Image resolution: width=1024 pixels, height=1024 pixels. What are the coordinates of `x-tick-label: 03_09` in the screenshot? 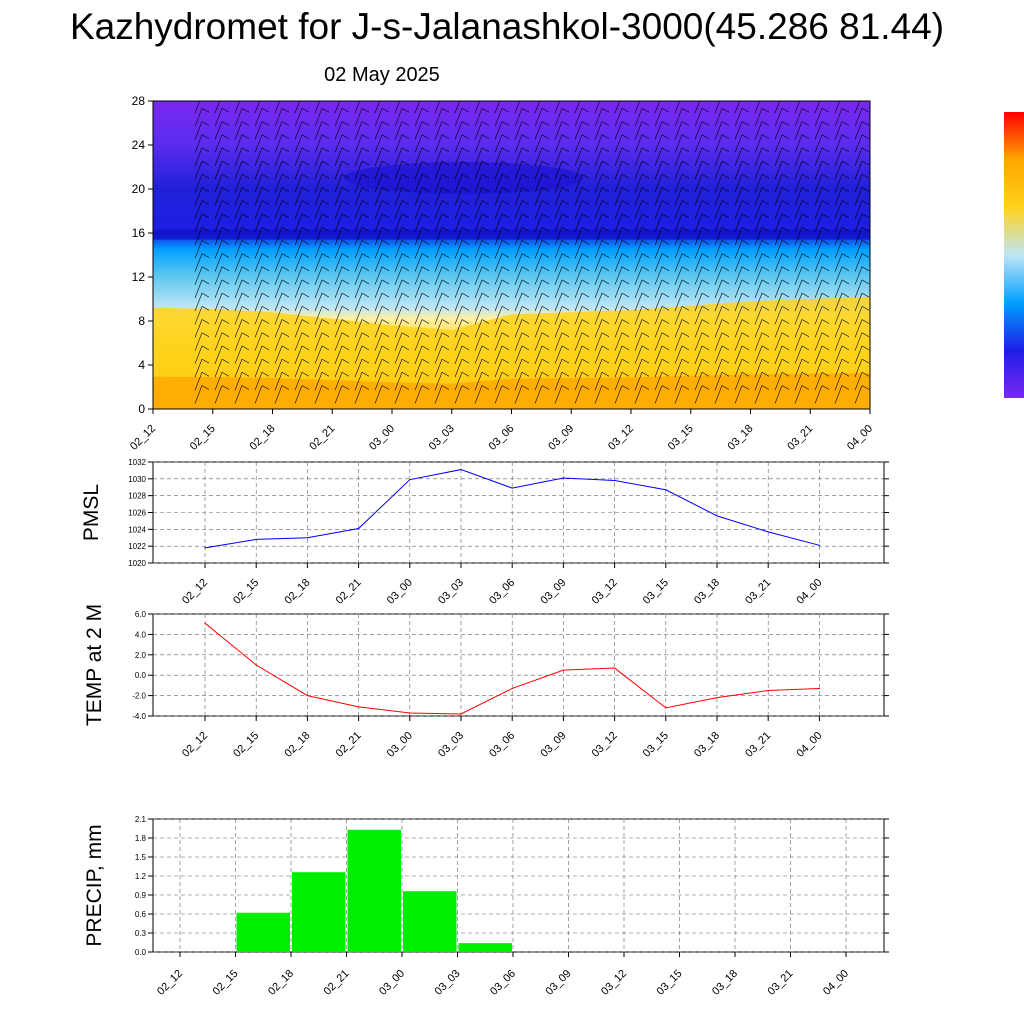 It's located at (553, 592).